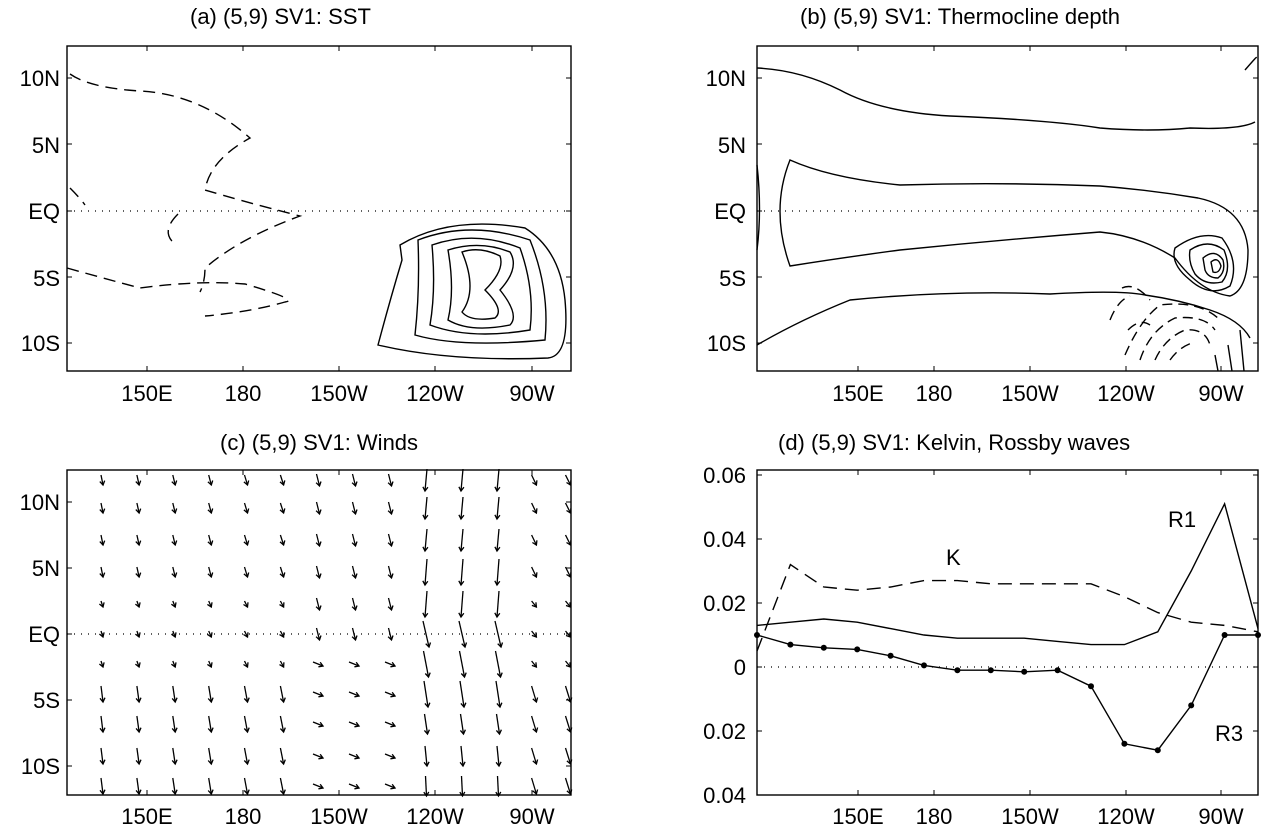  I want to click on series-label-r3: R3, so click(1229, 733).